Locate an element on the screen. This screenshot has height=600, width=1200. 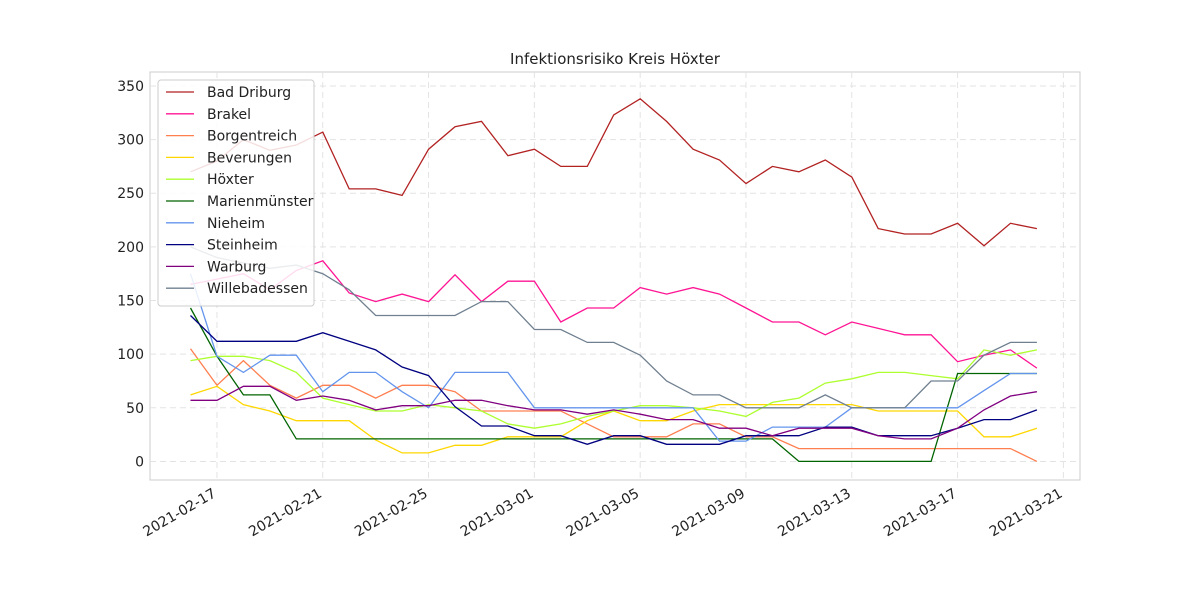
legend-label: Nieheim is located at coordinates (236, 224).